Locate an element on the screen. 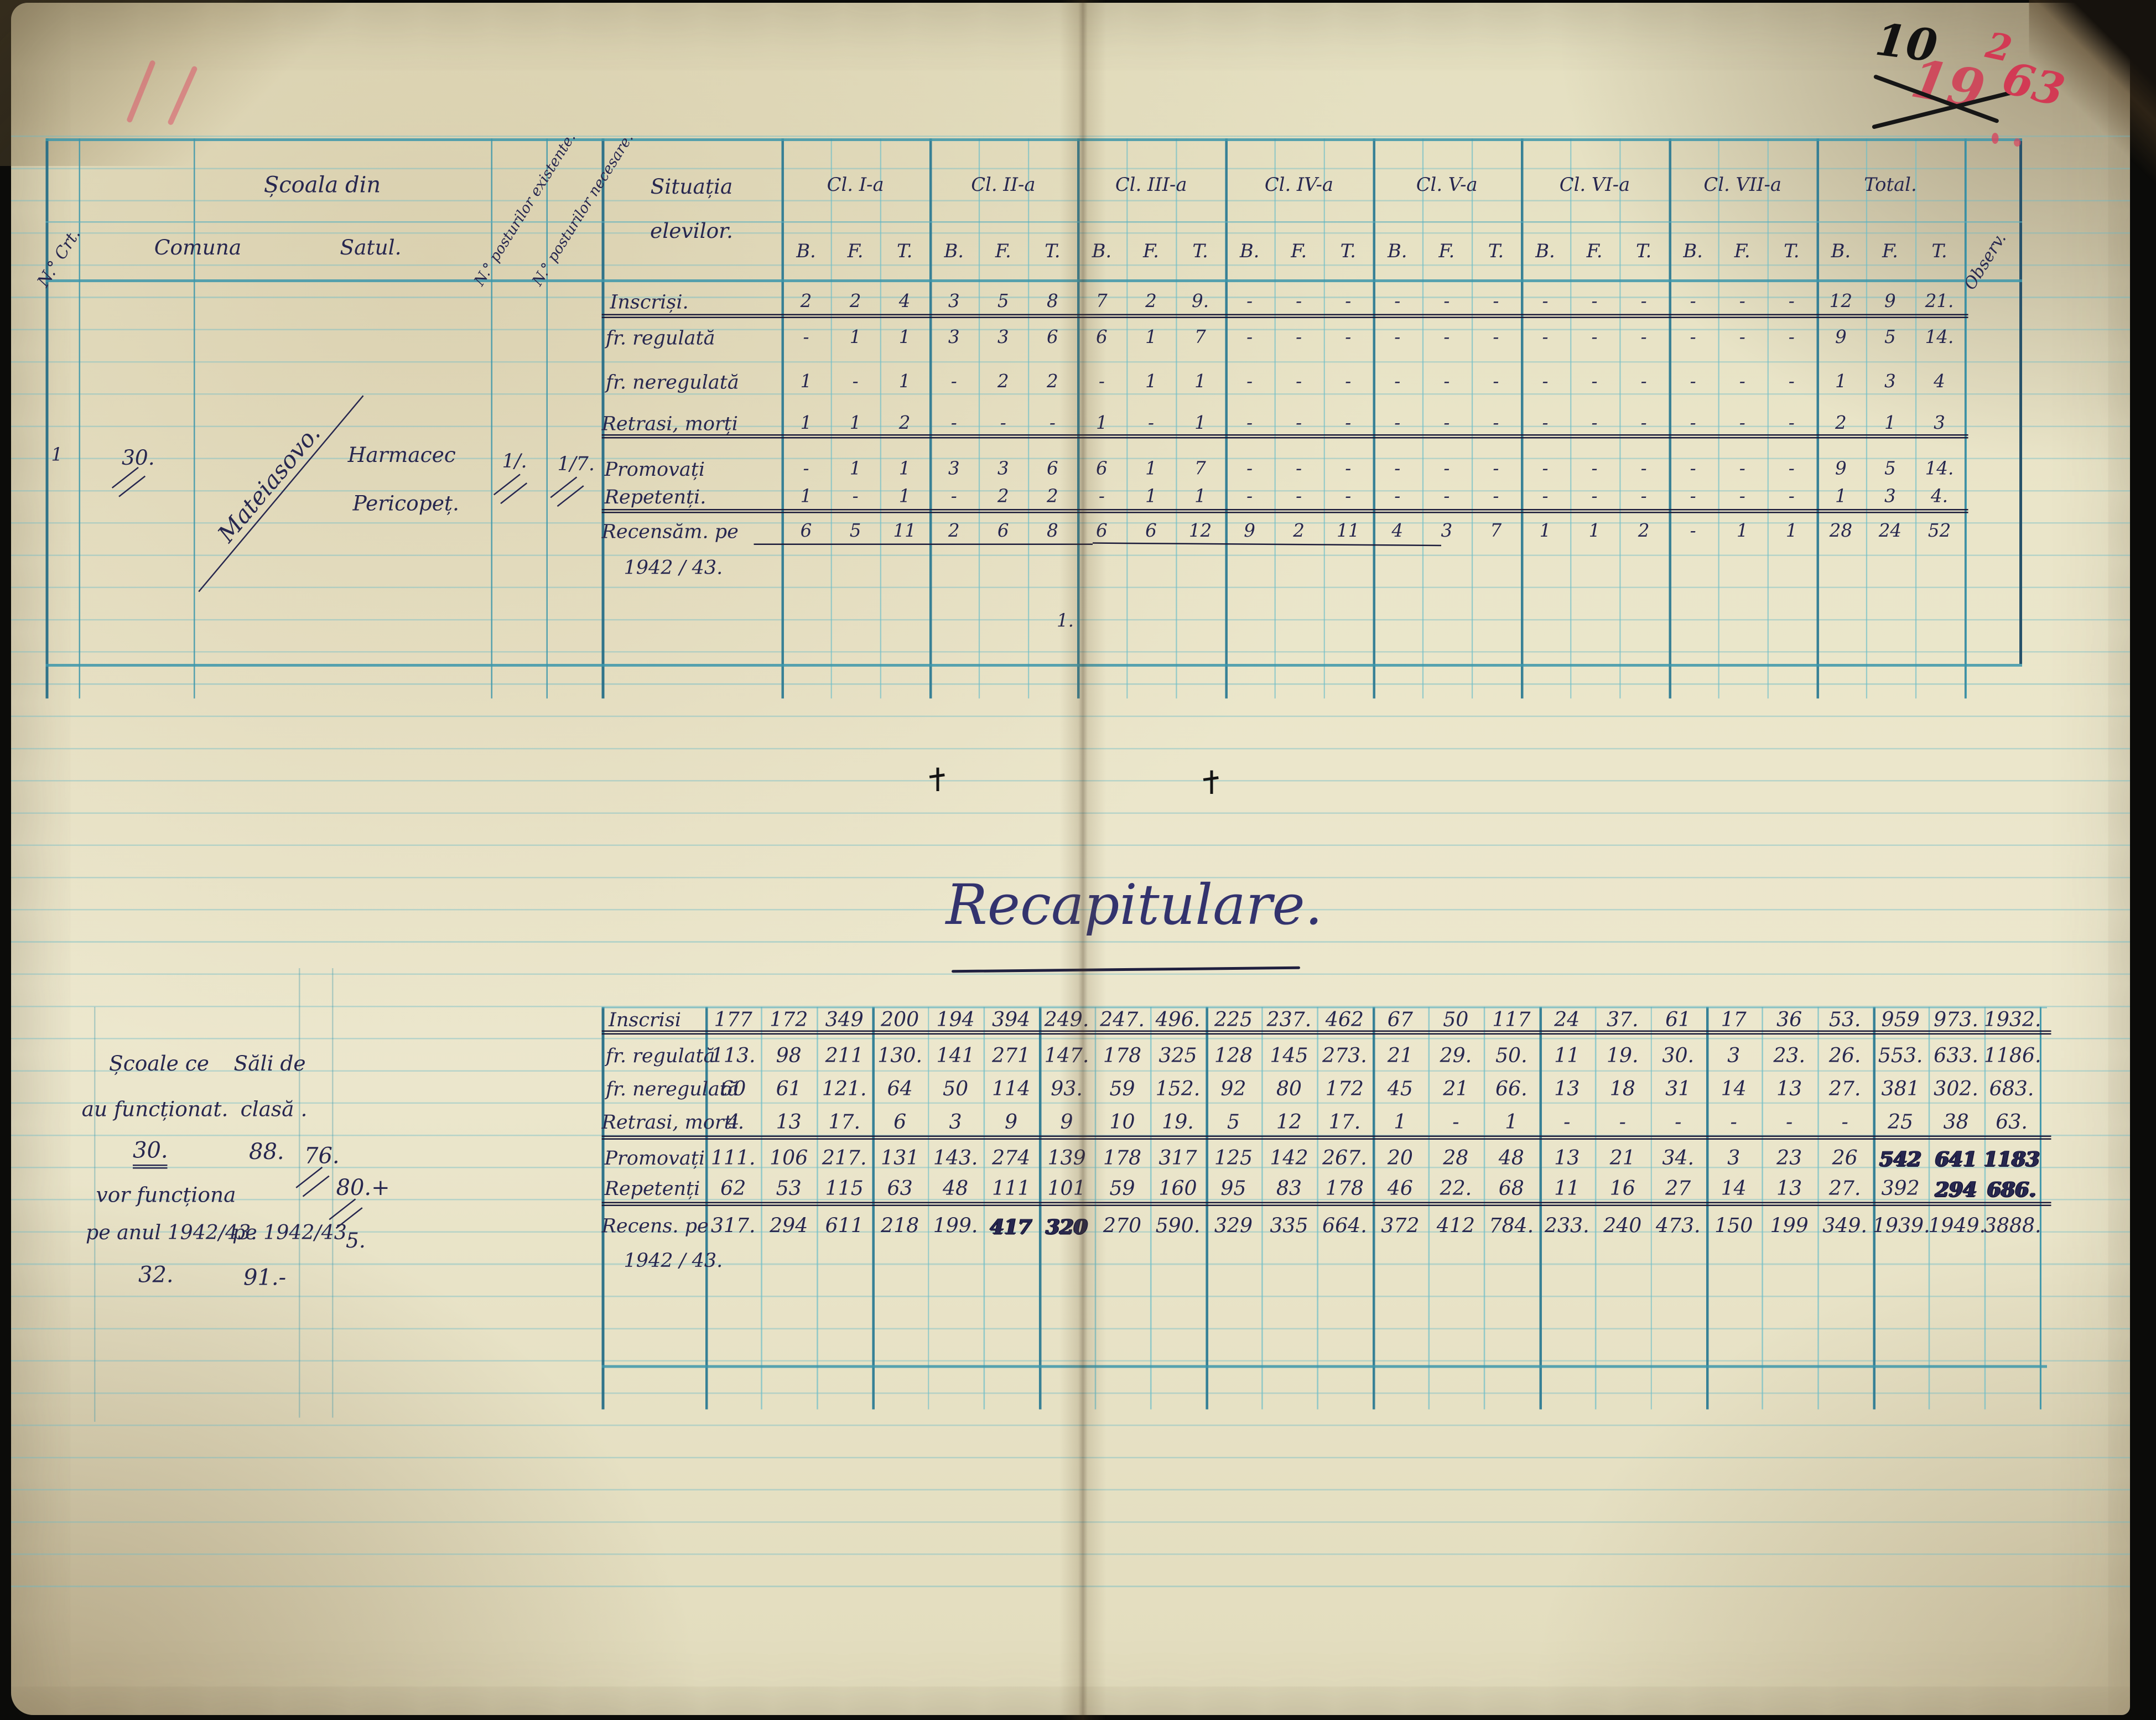 The image size is (2156, 1720). table-cell: 194 is located at coordinates (955, 1021).